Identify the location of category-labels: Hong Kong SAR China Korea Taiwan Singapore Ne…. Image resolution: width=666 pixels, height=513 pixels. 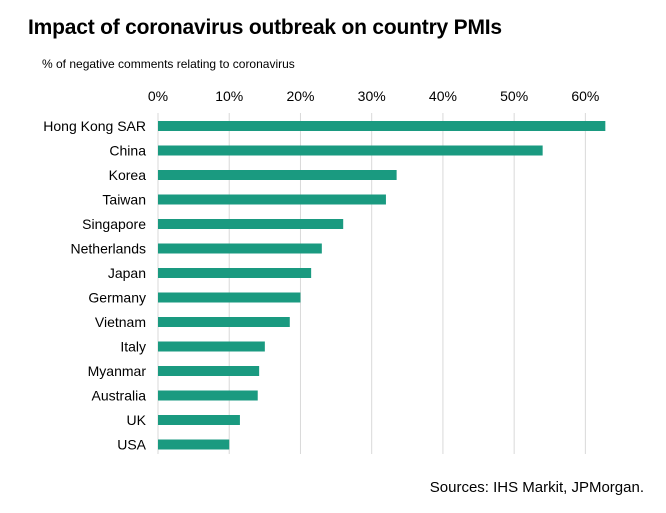
(94, 285).